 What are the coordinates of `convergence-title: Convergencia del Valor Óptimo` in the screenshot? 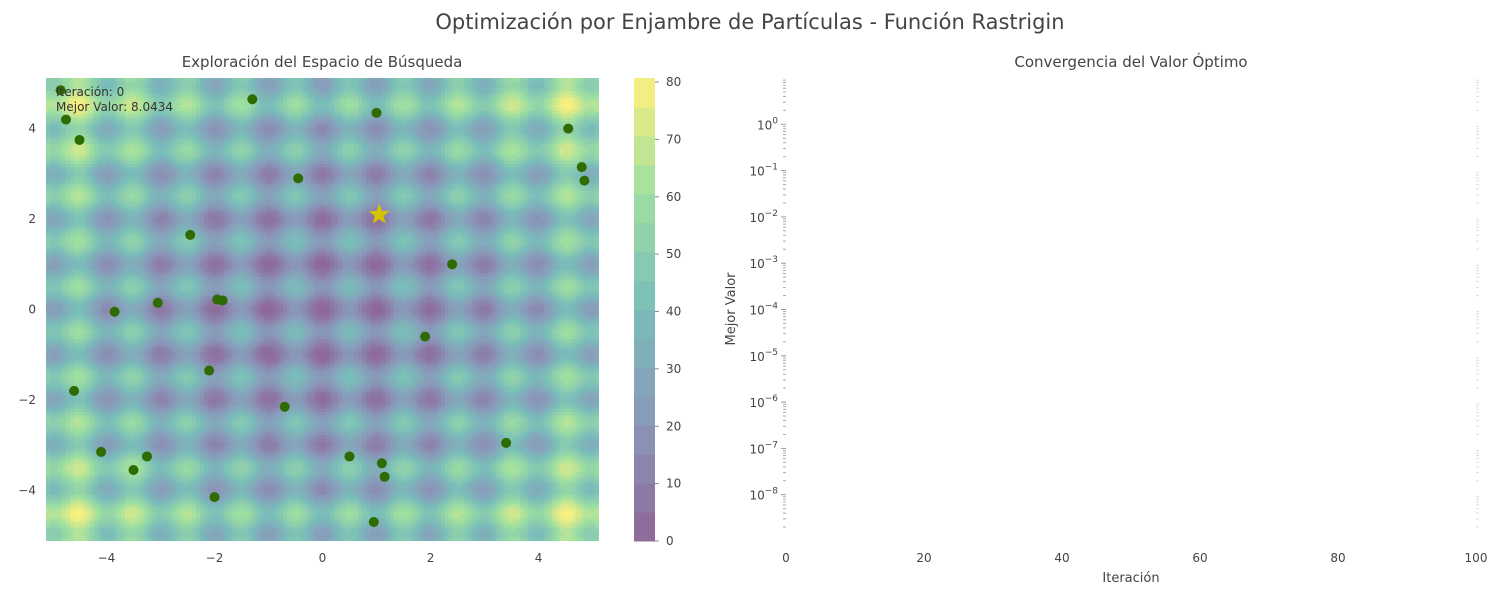 It's located at (1130, 61).